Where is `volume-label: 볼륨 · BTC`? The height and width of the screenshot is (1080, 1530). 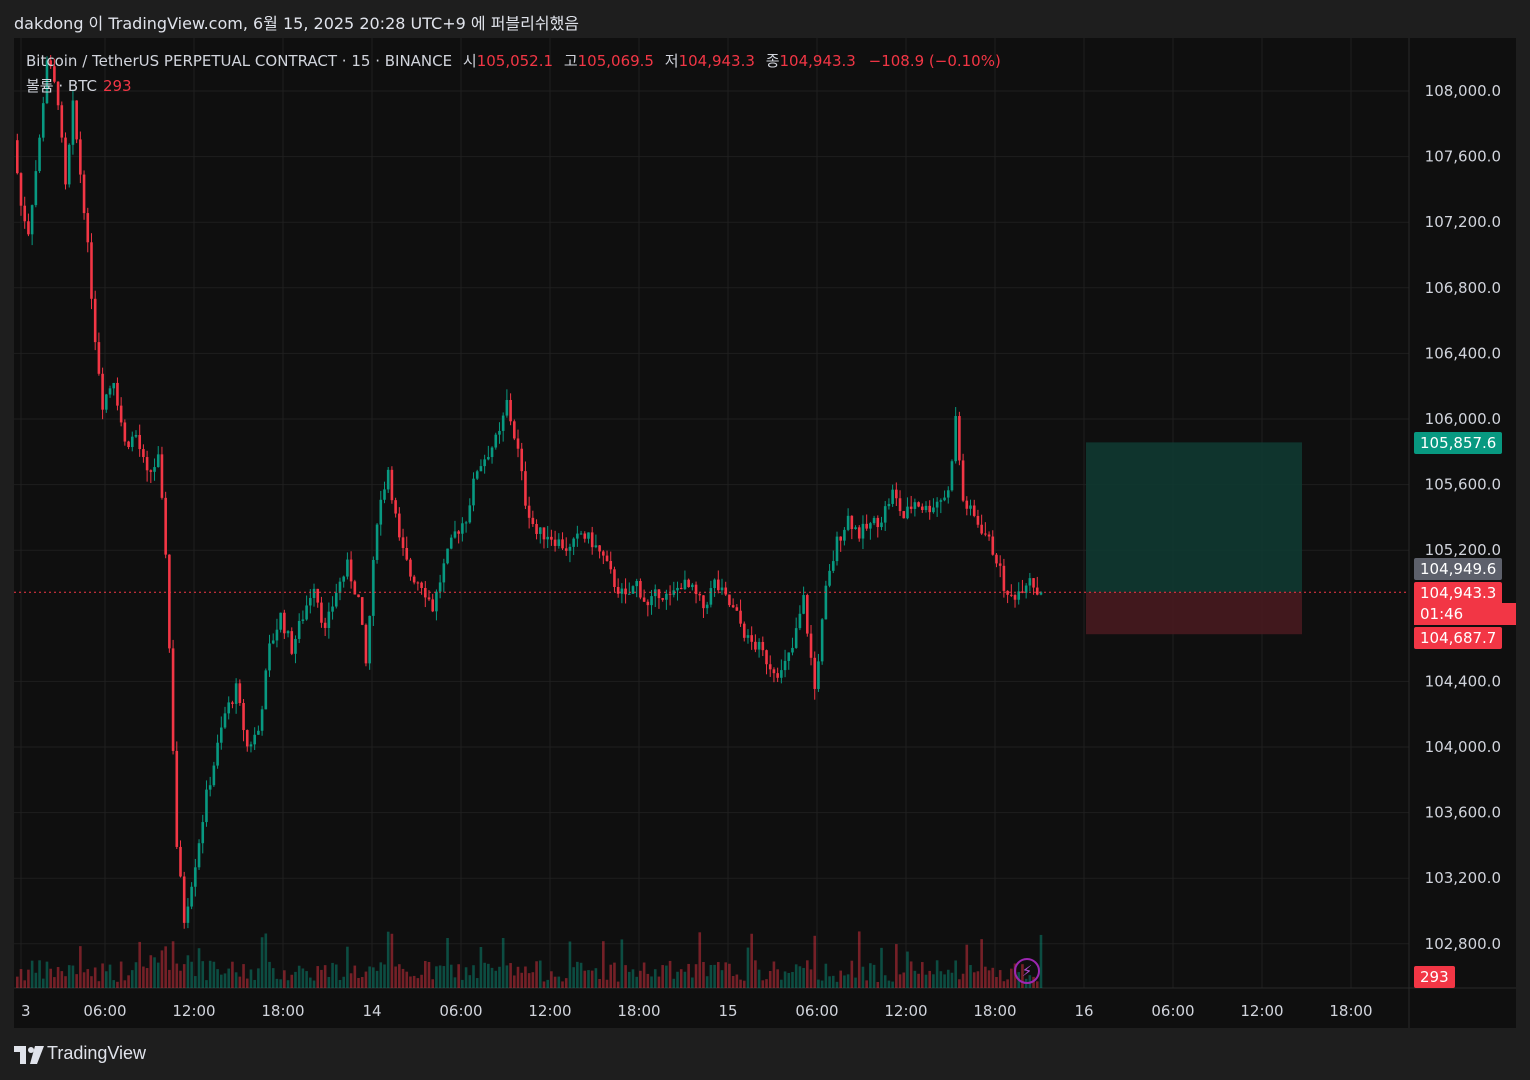
volume-label: 볼륨 · BTC is located at coordinates (61, 86).